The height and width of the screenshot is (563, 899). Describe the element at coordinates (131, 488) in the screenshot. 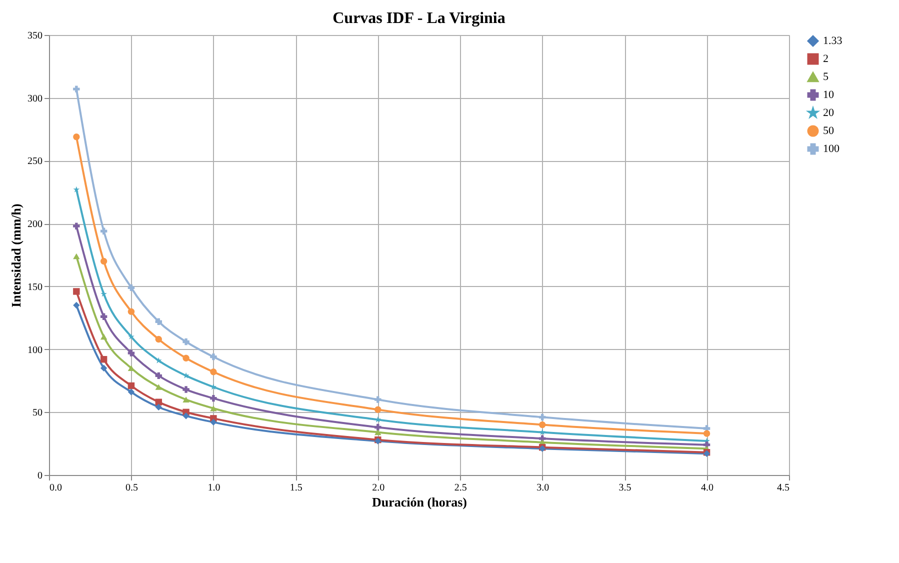

I see `x-tick-label: 0.5` at that location.